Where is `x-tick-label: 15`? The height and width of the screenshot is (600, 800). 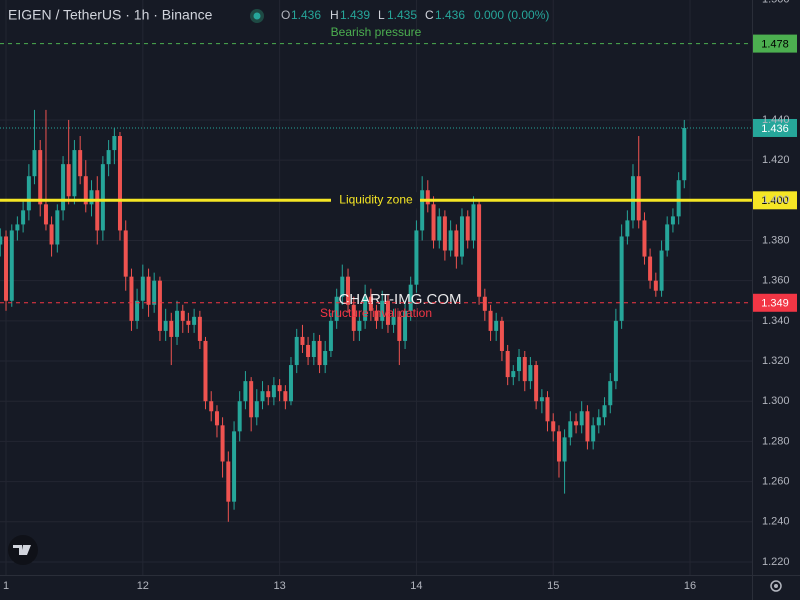
x-tick-label: 15 is located at coordinates (553, 586).